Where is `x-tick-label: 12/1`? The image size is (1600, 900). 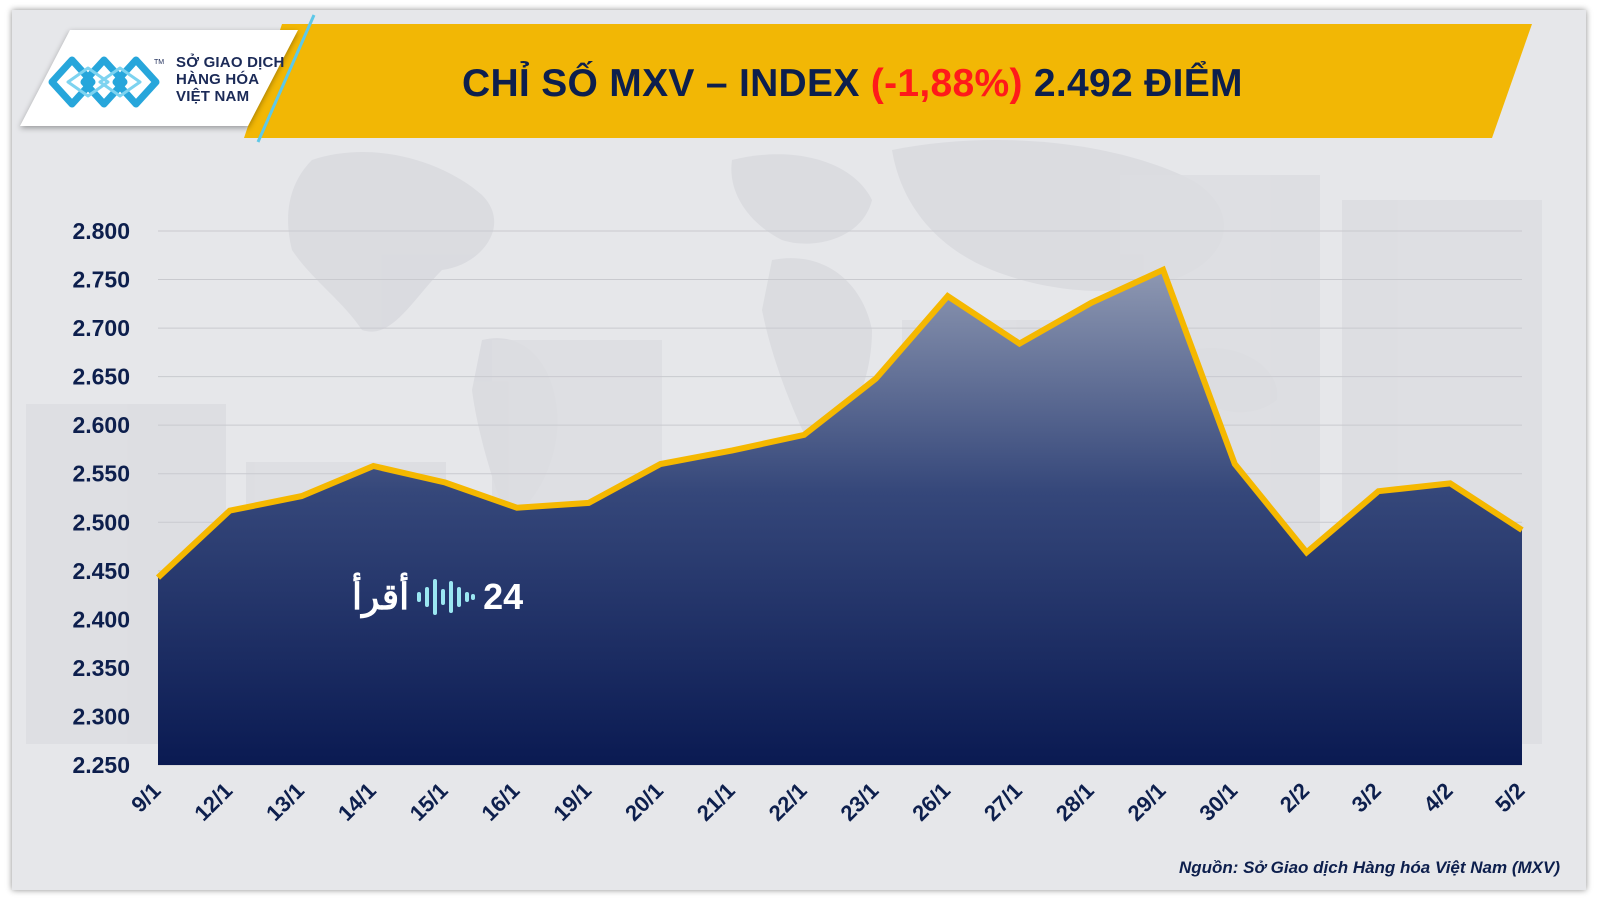
x-tick-label: 12/1 is located at coordinates (213, 802).